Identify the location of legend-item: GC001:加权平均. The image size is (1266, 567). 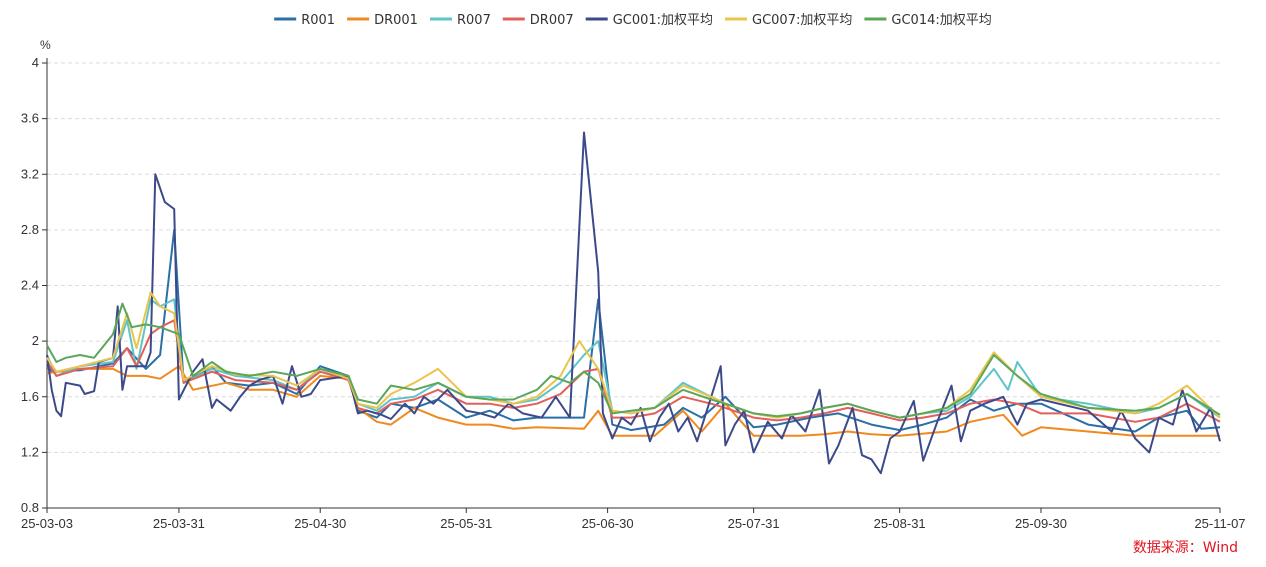
(649, 20).